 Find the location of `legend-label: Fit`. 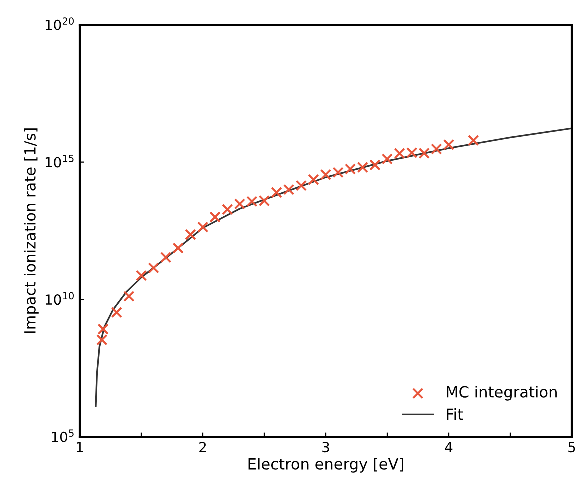

legend-label: Fit is located at coordinates (455, 414).